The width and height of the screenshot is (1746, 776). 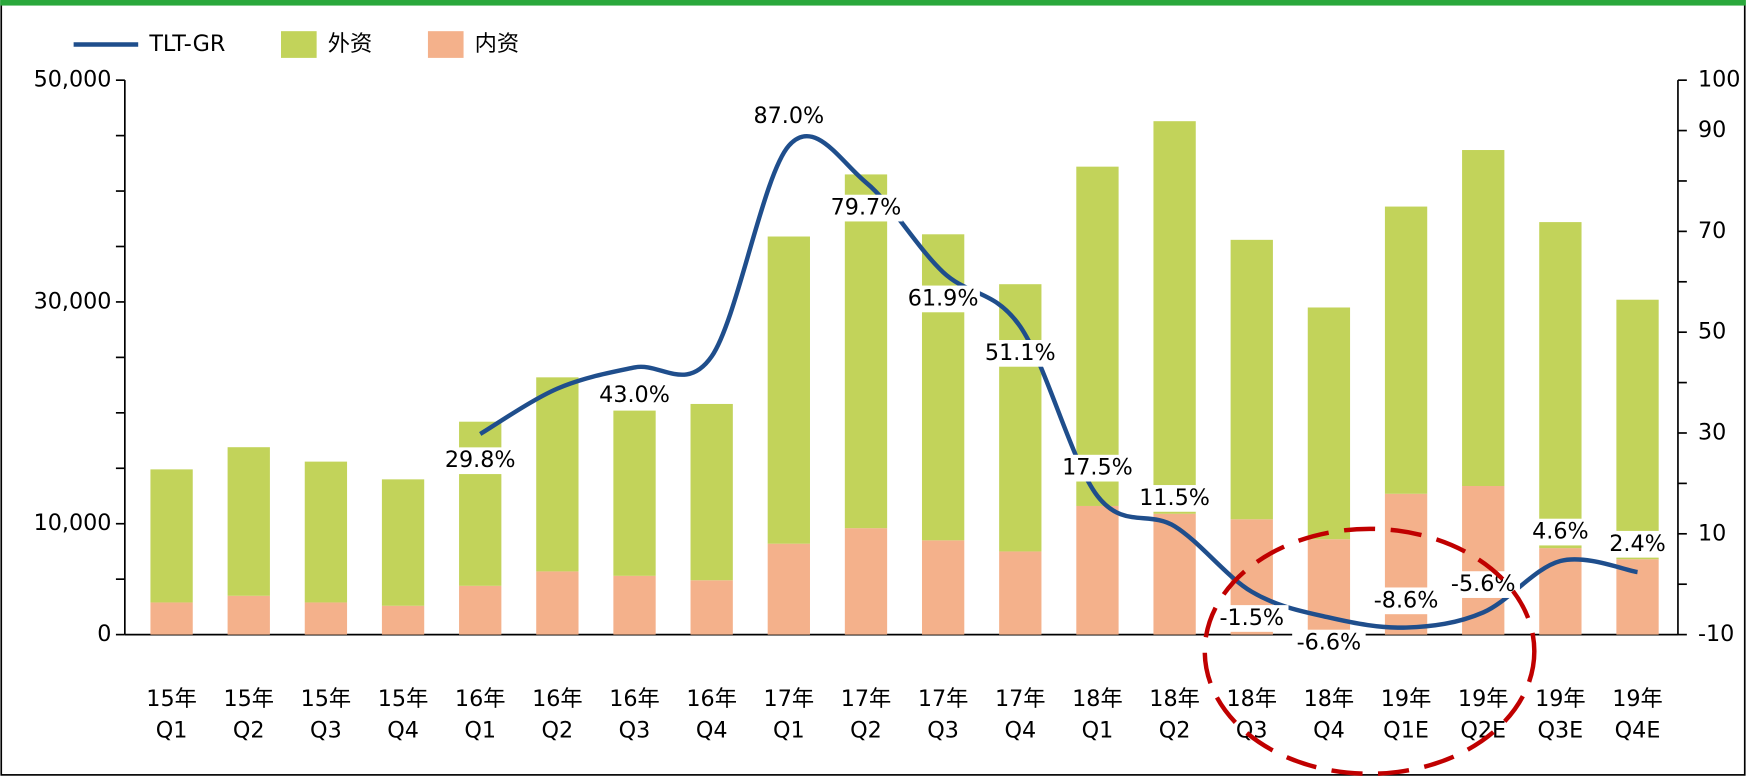 I want to click on top-border, so click(x=873, y=3).